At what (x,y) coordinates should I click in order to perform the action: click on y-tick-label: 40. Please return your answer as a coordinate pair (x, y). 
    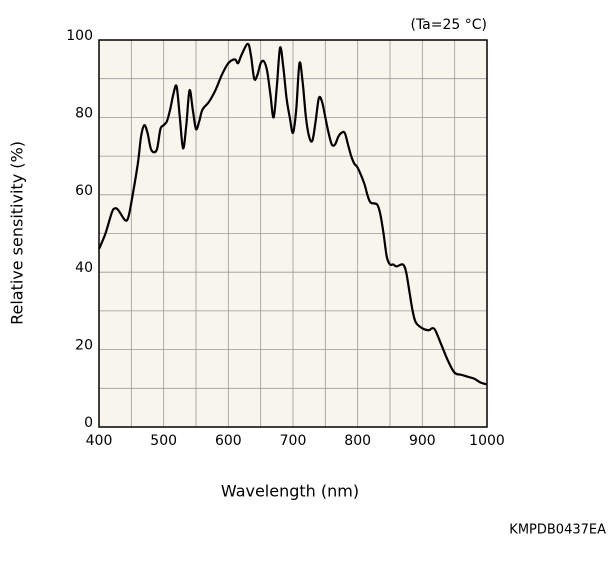
    Looking at the image, I should click on (84, 268).